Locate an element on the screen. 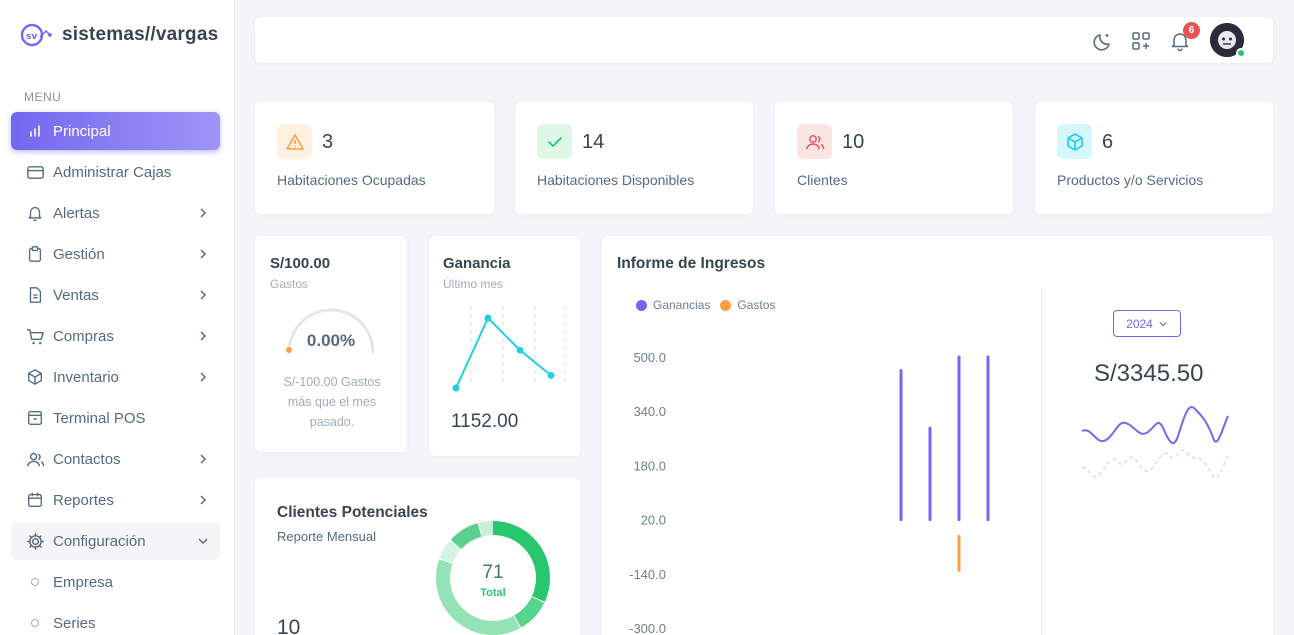 This screenshot has width=1294, height=635. sidebar-subitem-empresa: Empresa is located at coordinates (115, 582).